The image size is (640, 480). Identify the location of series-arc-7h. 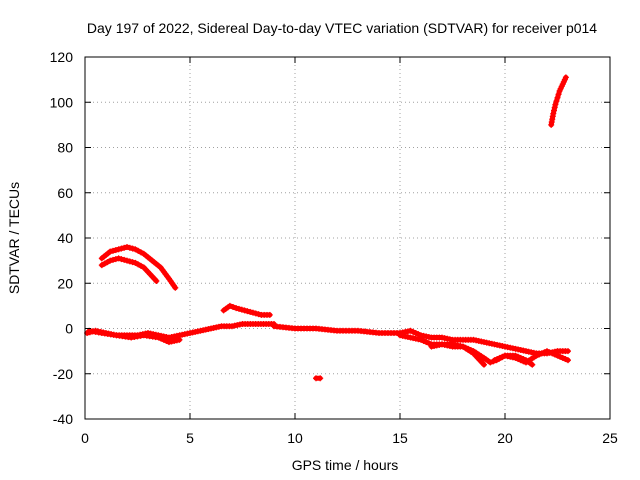
(246, 310).